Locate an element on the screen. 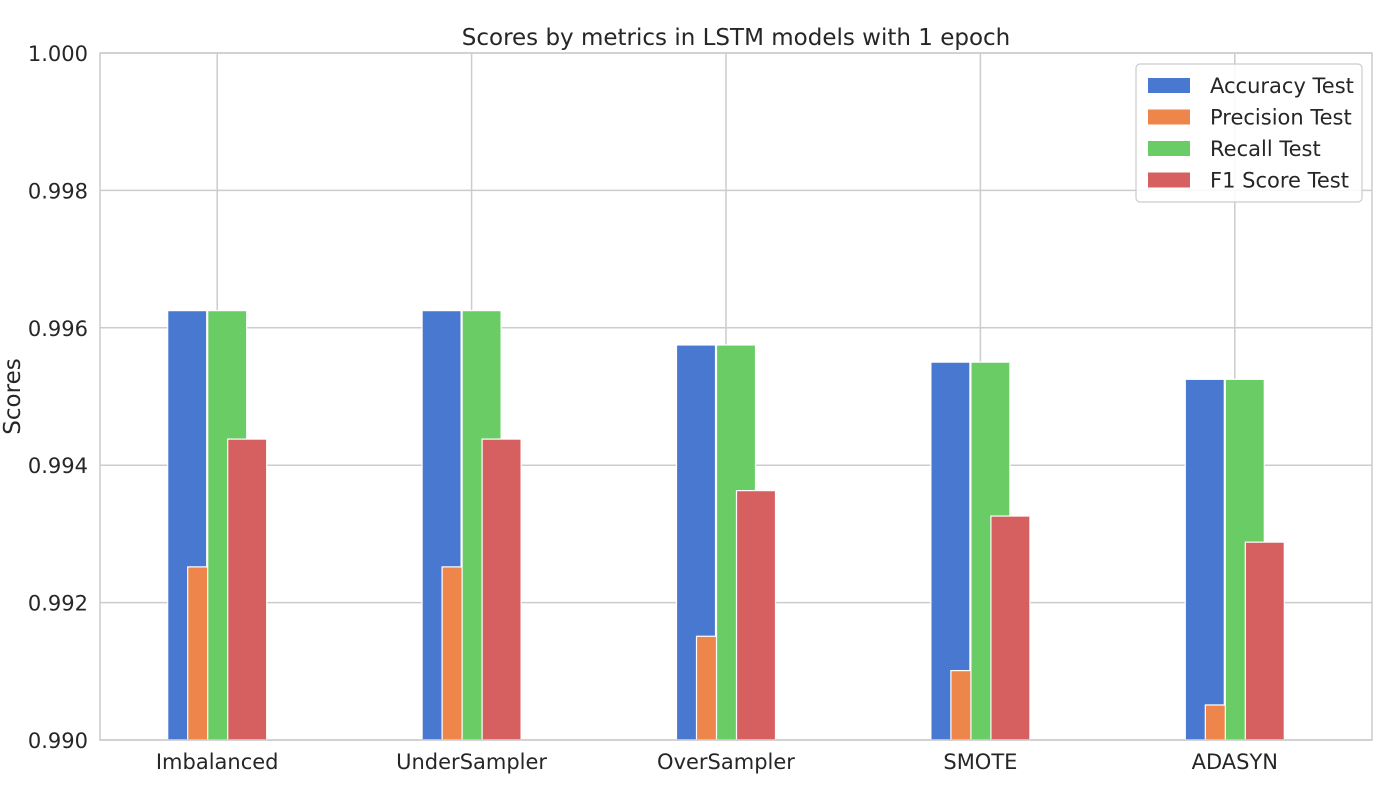 This screenshot has width=1400, height=800. y-tick-label: 0.992 is located at coordinates (58, 604).